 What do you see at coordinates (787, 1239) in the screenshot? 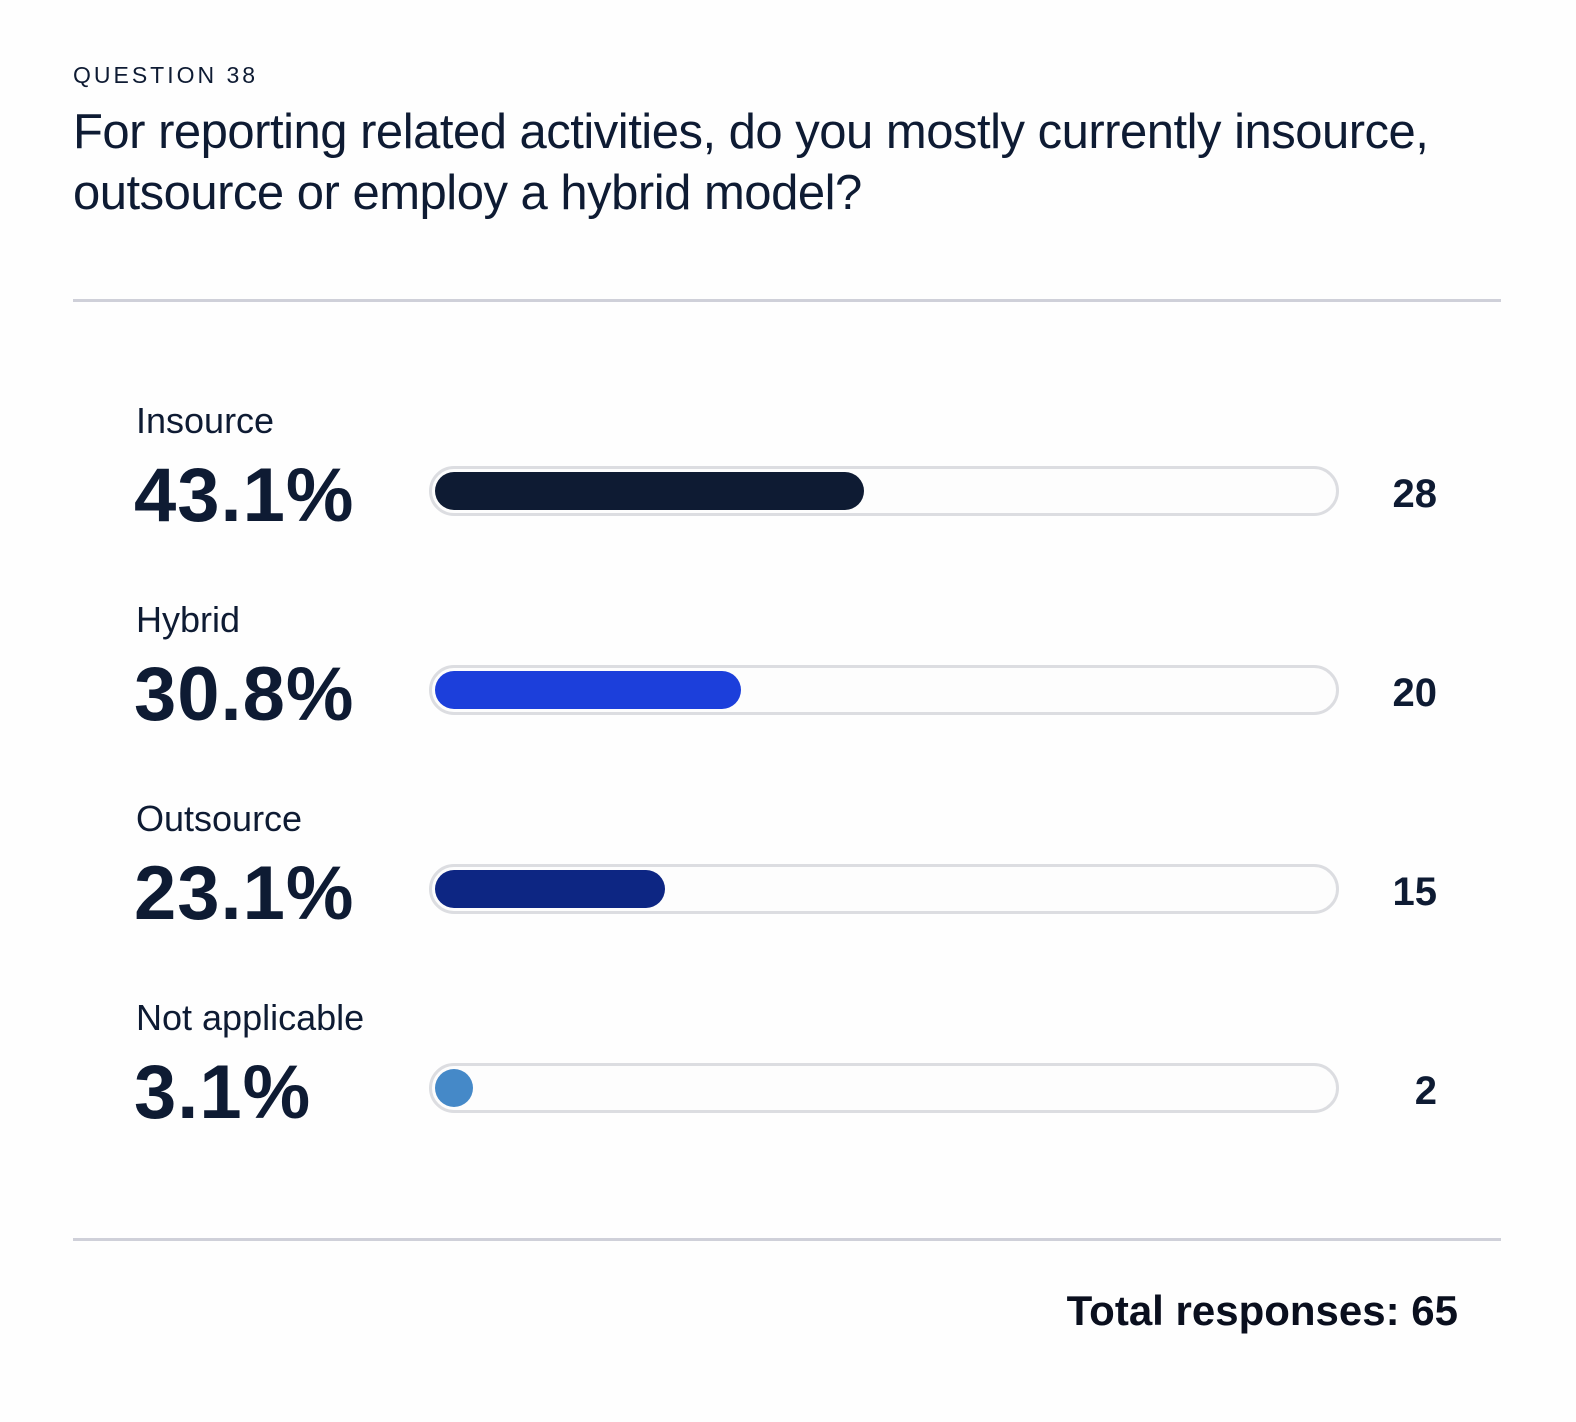
I see `bottom-divider` at bounding box center [787, 1239].